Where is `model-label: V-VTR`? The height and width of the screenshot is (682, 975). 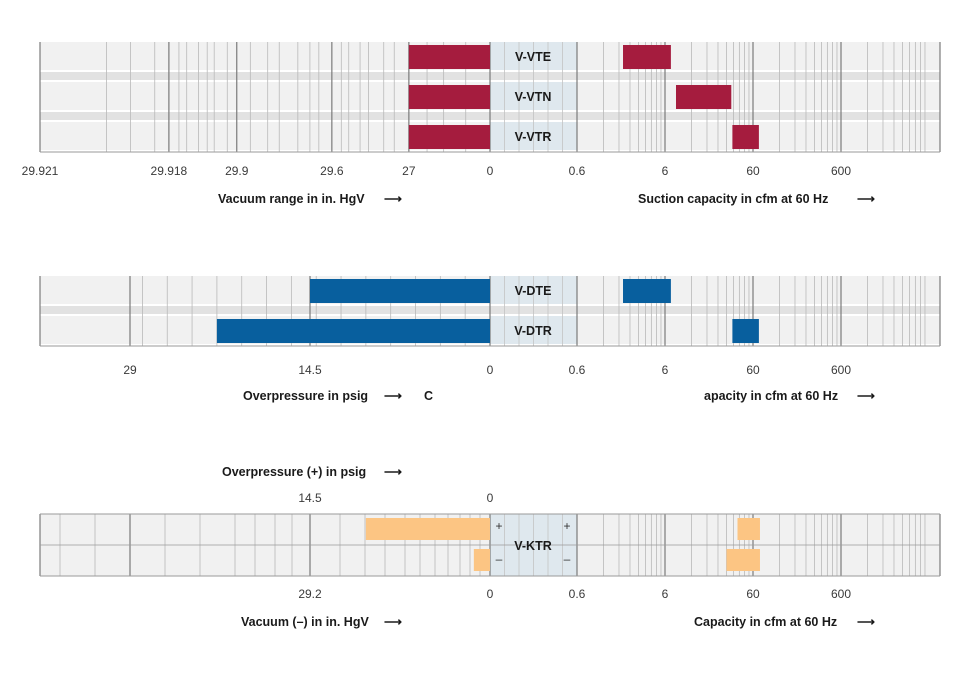 model-label: V-VTR is located at coordinates (533, 137).